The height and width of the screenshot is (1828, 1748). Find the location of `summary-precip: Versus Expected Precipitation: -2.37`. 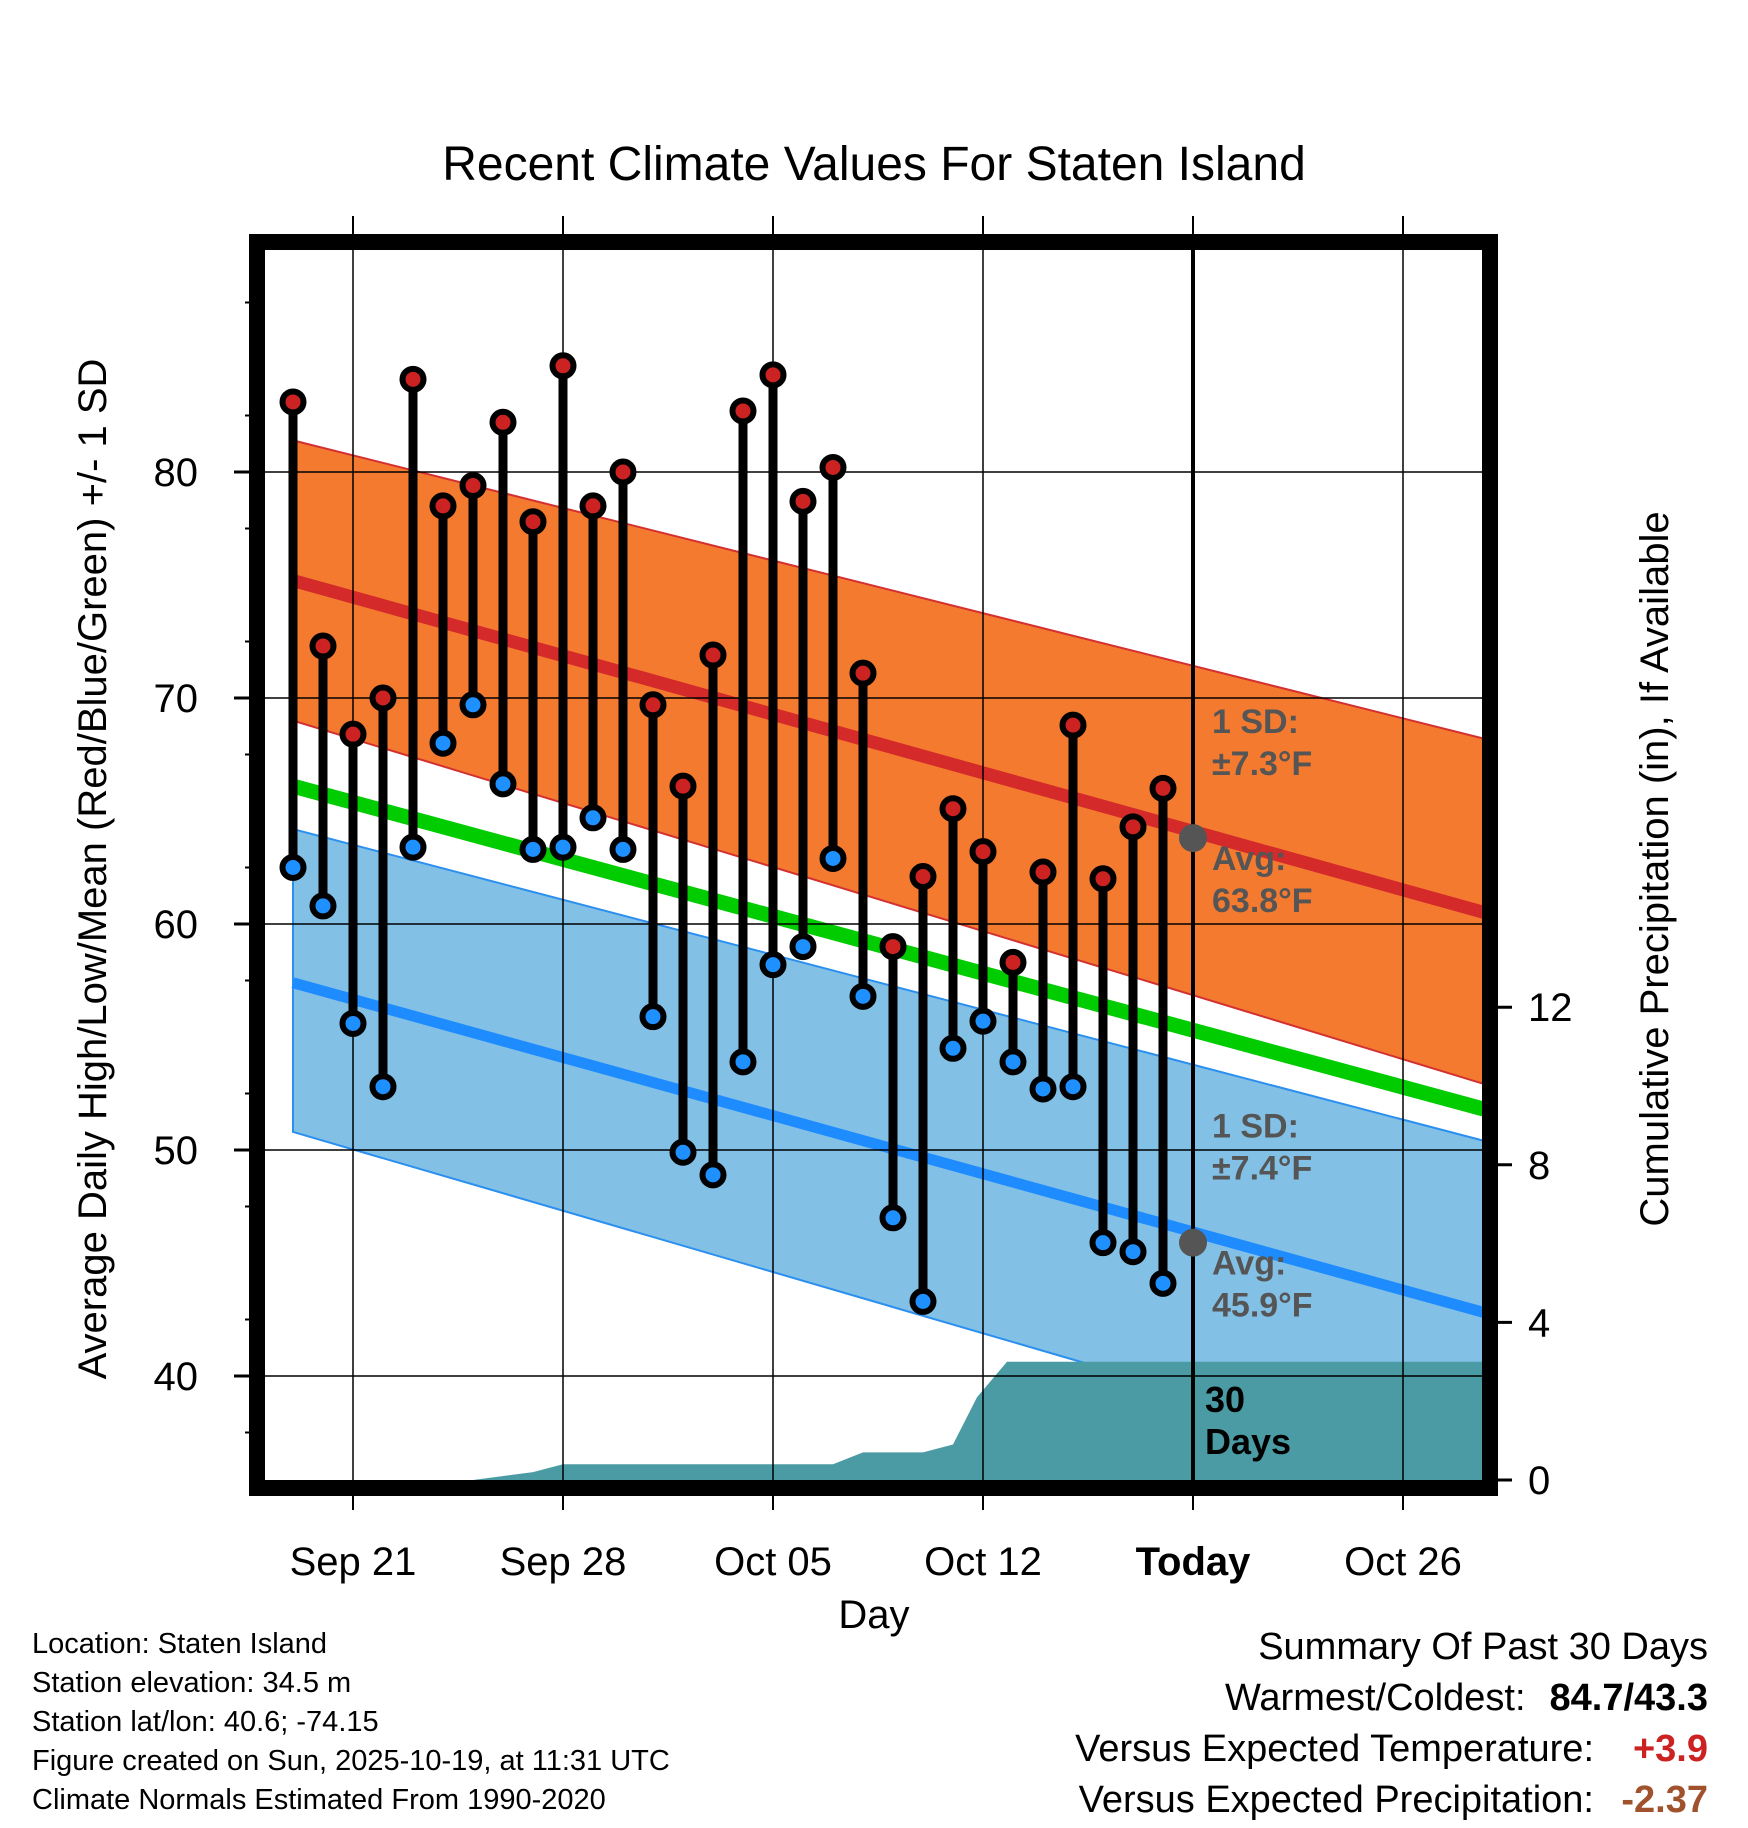

summary-precip: Versus Expected Precipitation: -2.37 is located at coordinates (1391, 1800).